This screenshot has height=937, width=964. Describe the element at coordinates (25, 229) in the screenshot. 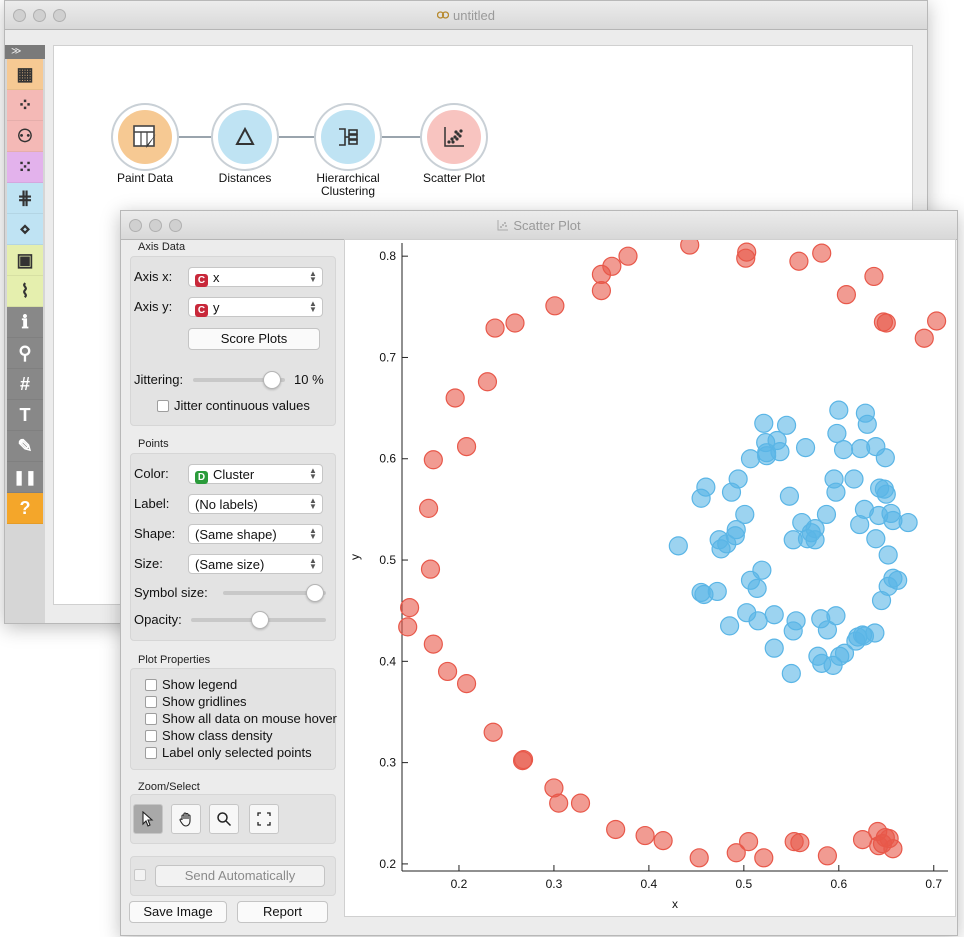

I see `distance-icon: ⋄` at that location.